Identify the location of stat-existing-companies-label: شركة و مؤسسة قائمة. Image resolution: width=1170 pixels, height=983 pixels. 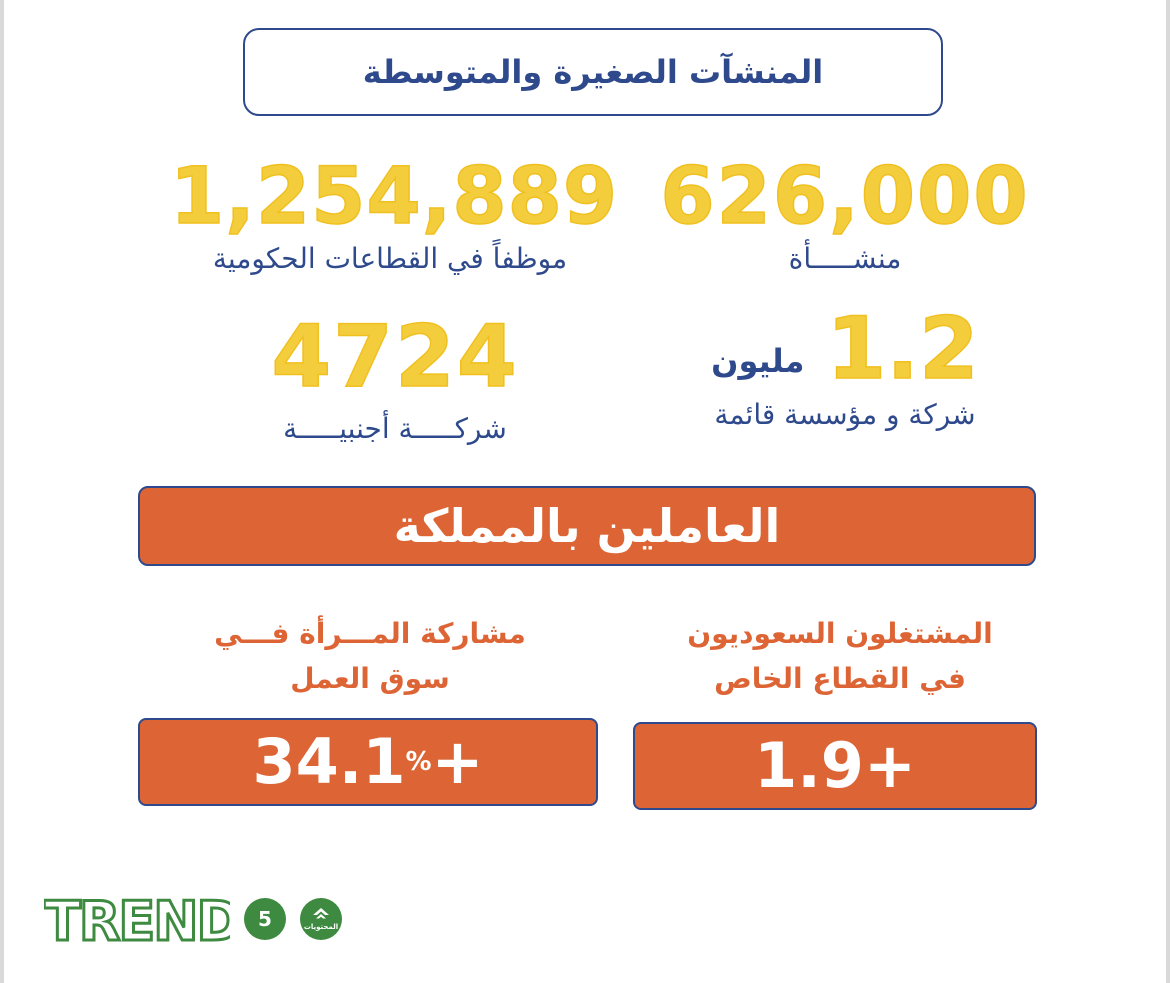
(845, 414).